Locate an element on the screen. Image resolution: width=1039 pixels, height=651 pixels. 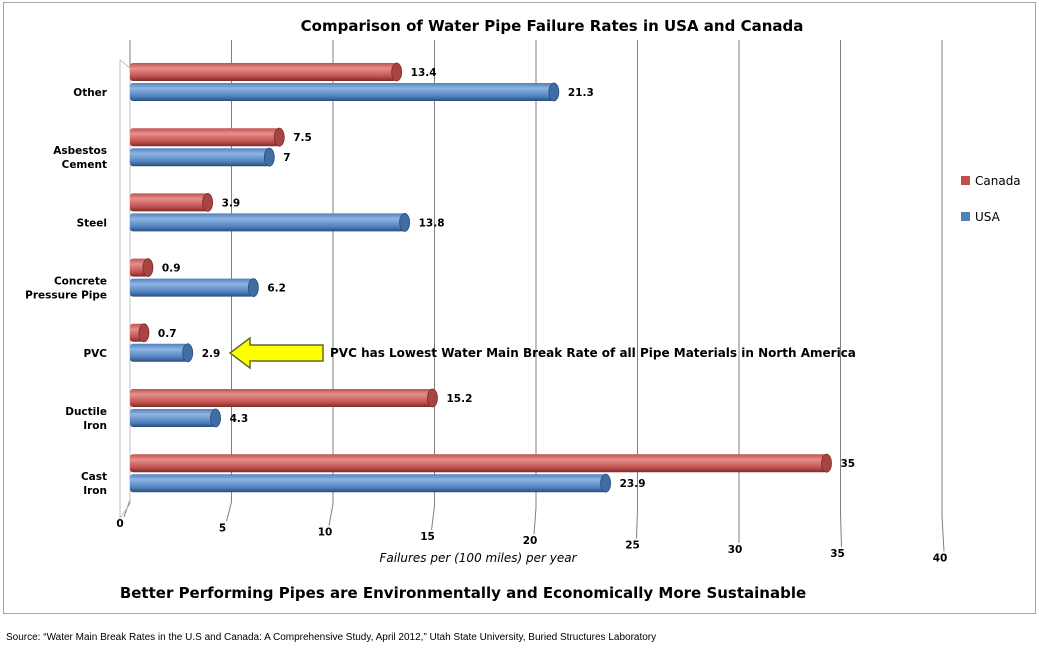
x-tick-label: 40 is located at coordinates (940, 558).